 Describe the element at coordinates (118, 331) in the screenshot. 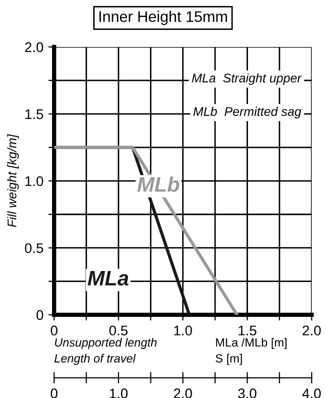

I see `x-tick-label: 0.5` at that location.